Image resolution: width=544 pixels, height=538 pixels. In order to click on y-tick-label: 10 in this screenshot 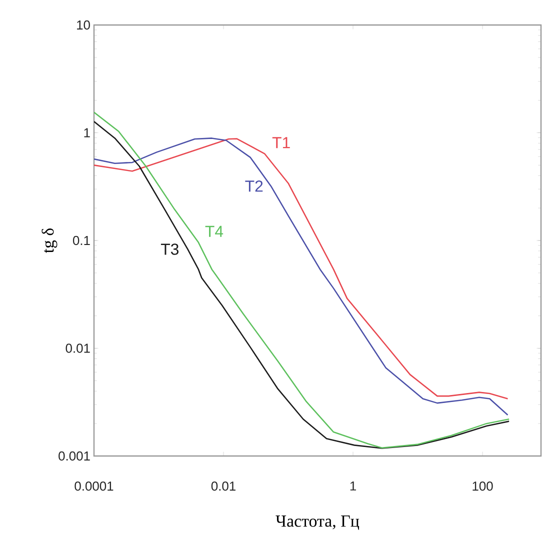, I will do `click(83, 25)`.